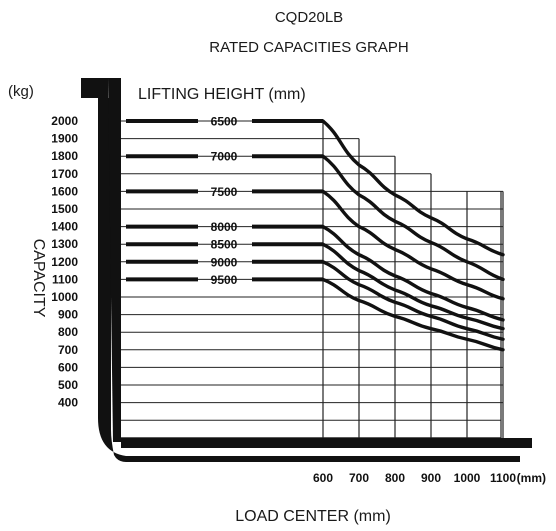  What do you see at coordinates (531, 478) in the screenshot?
I see `x-unit-label: (mm)` at bounding box center [531, 478].